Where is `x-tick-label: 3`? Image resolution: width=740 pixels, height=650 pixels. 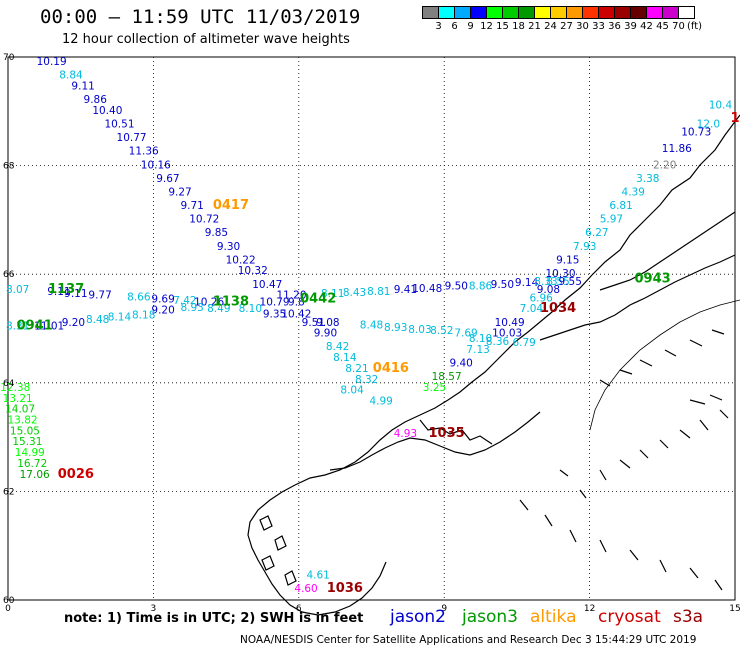 x-tick-label: 3 is located at coordinates (154, 609).